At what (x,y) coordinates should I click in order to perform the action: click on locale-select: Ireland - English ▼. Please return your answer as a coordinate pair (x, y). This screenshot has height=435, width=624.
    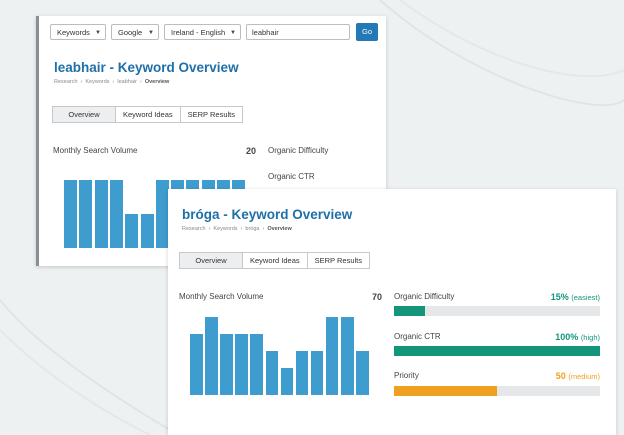
    Looking at the image, I should click on (202, 32).